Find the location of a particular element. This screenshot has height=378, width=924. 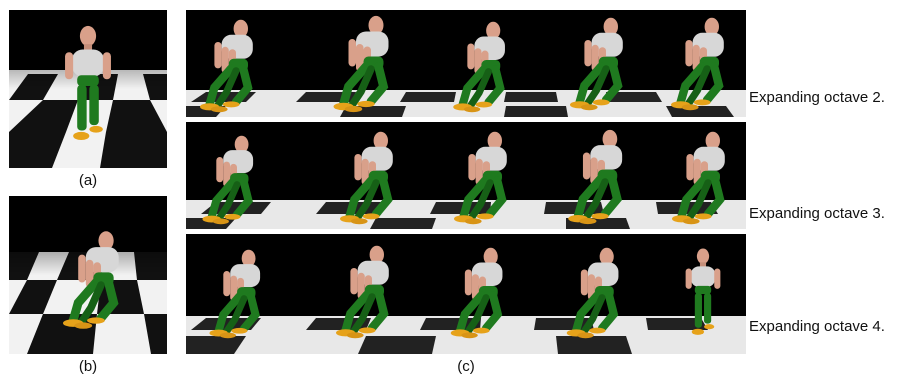

caption-a: (a) is located at coordinates (88, 180).